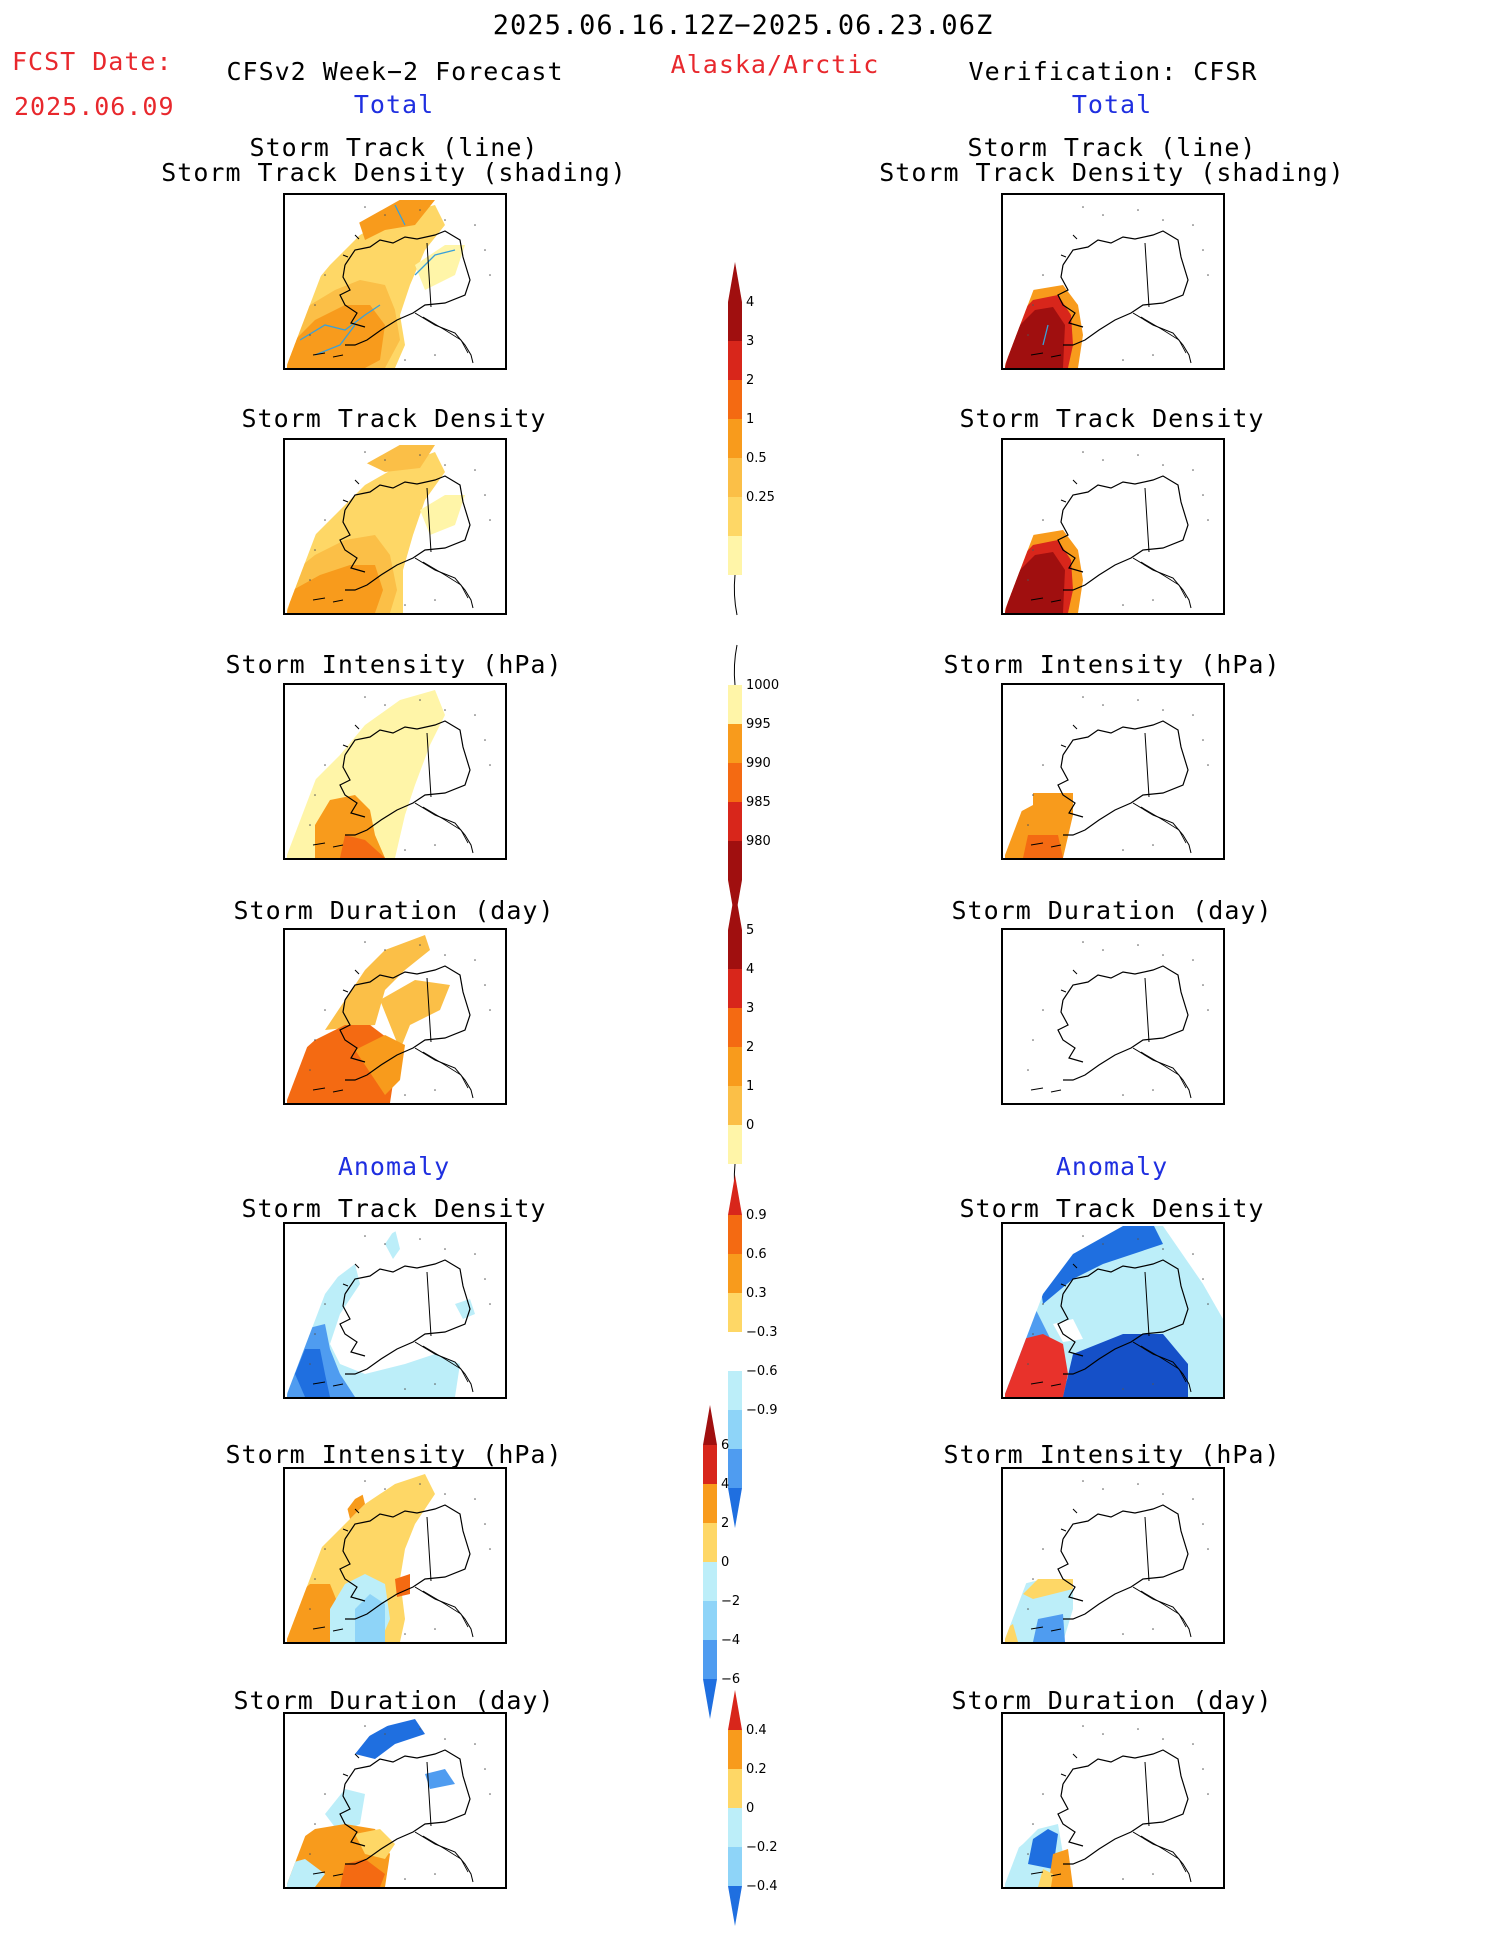  What do you see at coordinates (750, 930) in the screenshot?
I see `colorbar-tick-label: 5` at bounding box center [750, 930].